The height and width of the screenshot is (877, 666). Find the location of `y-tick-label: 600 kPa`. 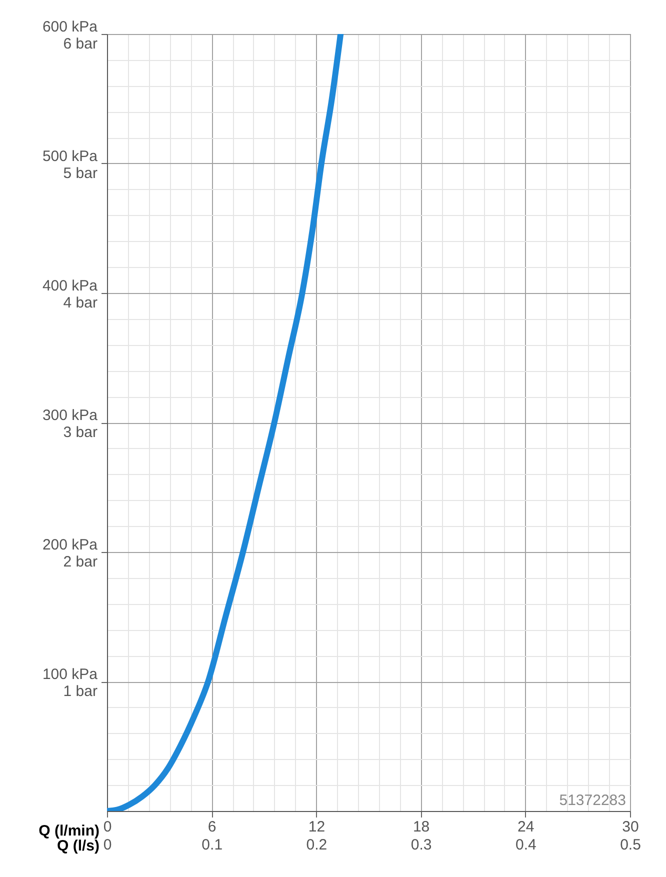

y-tick-label: 600 kPa is located at coordinates (70, 27).